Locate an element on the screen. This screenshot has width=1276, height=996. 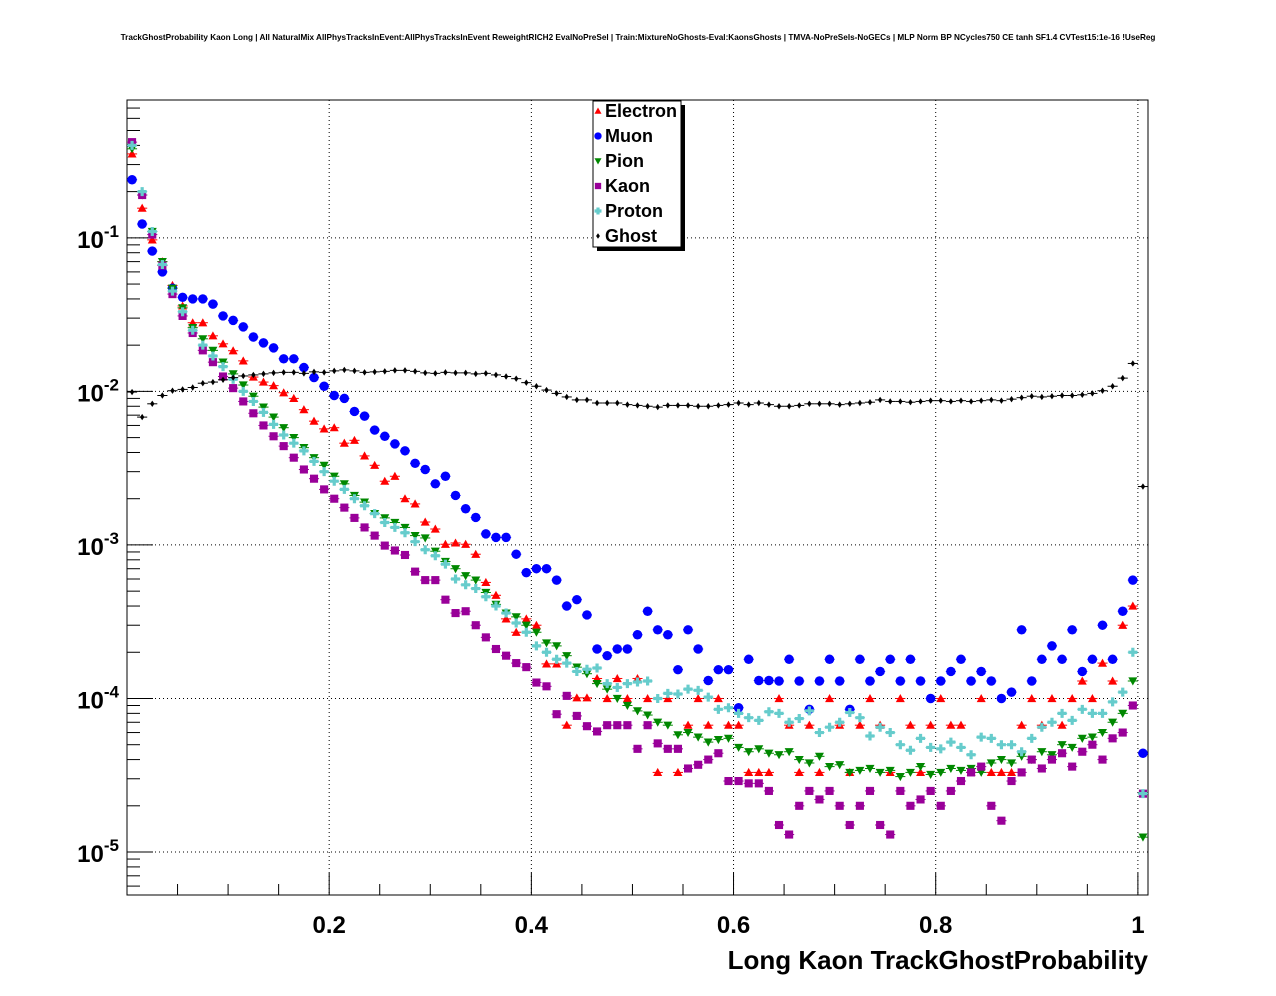
electron-marker is located at coordinates (1072, 698).